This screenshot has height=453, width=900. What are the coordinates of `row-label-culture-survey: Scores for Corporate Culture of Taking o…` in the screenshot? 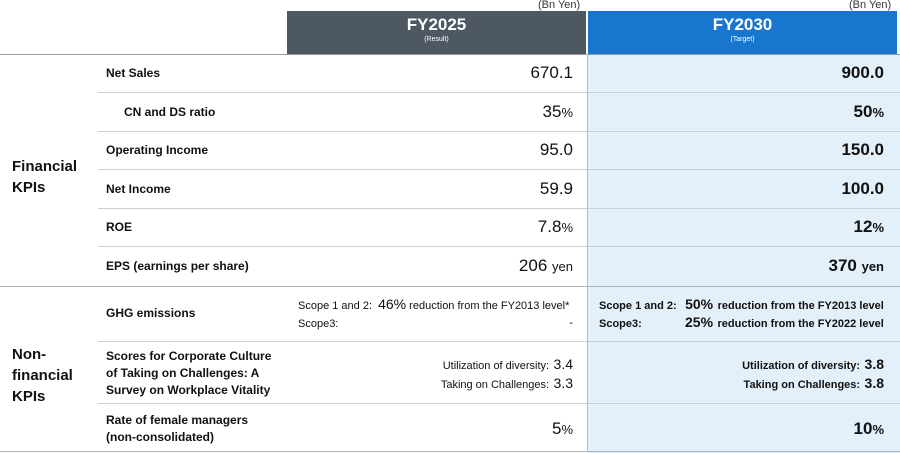 It's located at (189, 373).